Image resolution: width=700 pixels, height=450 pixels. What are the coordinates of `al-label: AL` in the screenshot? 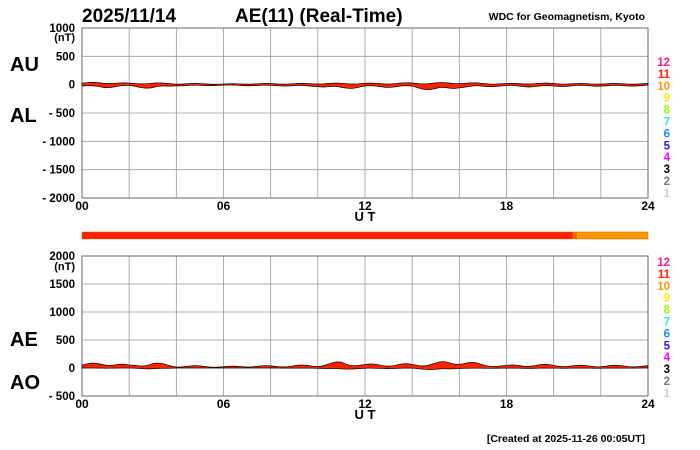 It's located at (23, 116).